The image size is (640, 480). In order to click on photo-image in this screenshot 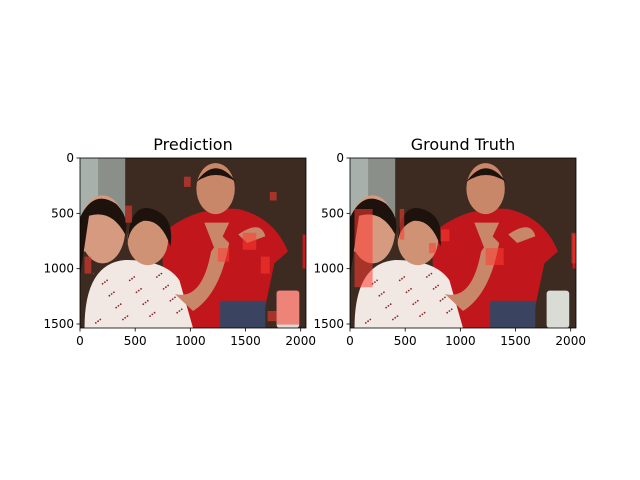, I will do `click(463, 243)`.